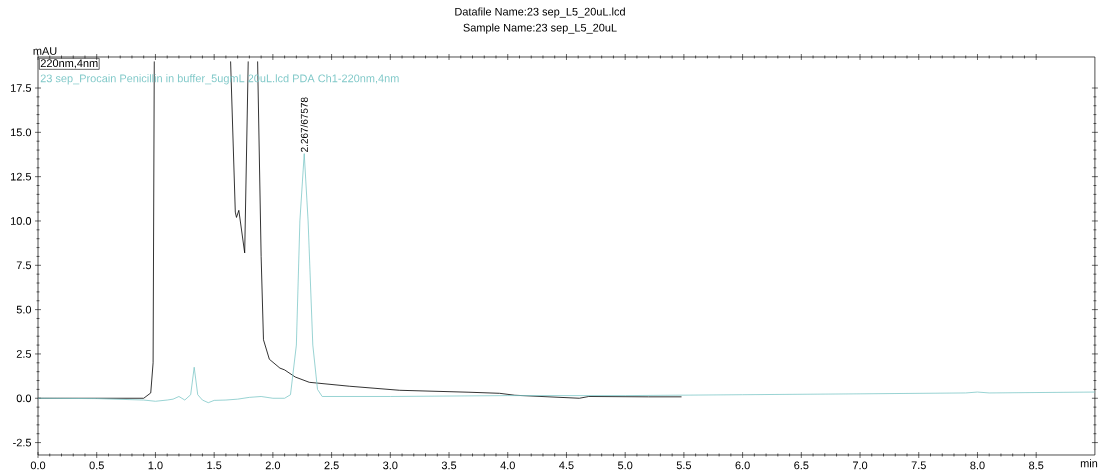 This screenshot has height=473, width=1099. I want to click on y-tick-label: 17.5, so click(21, 88).